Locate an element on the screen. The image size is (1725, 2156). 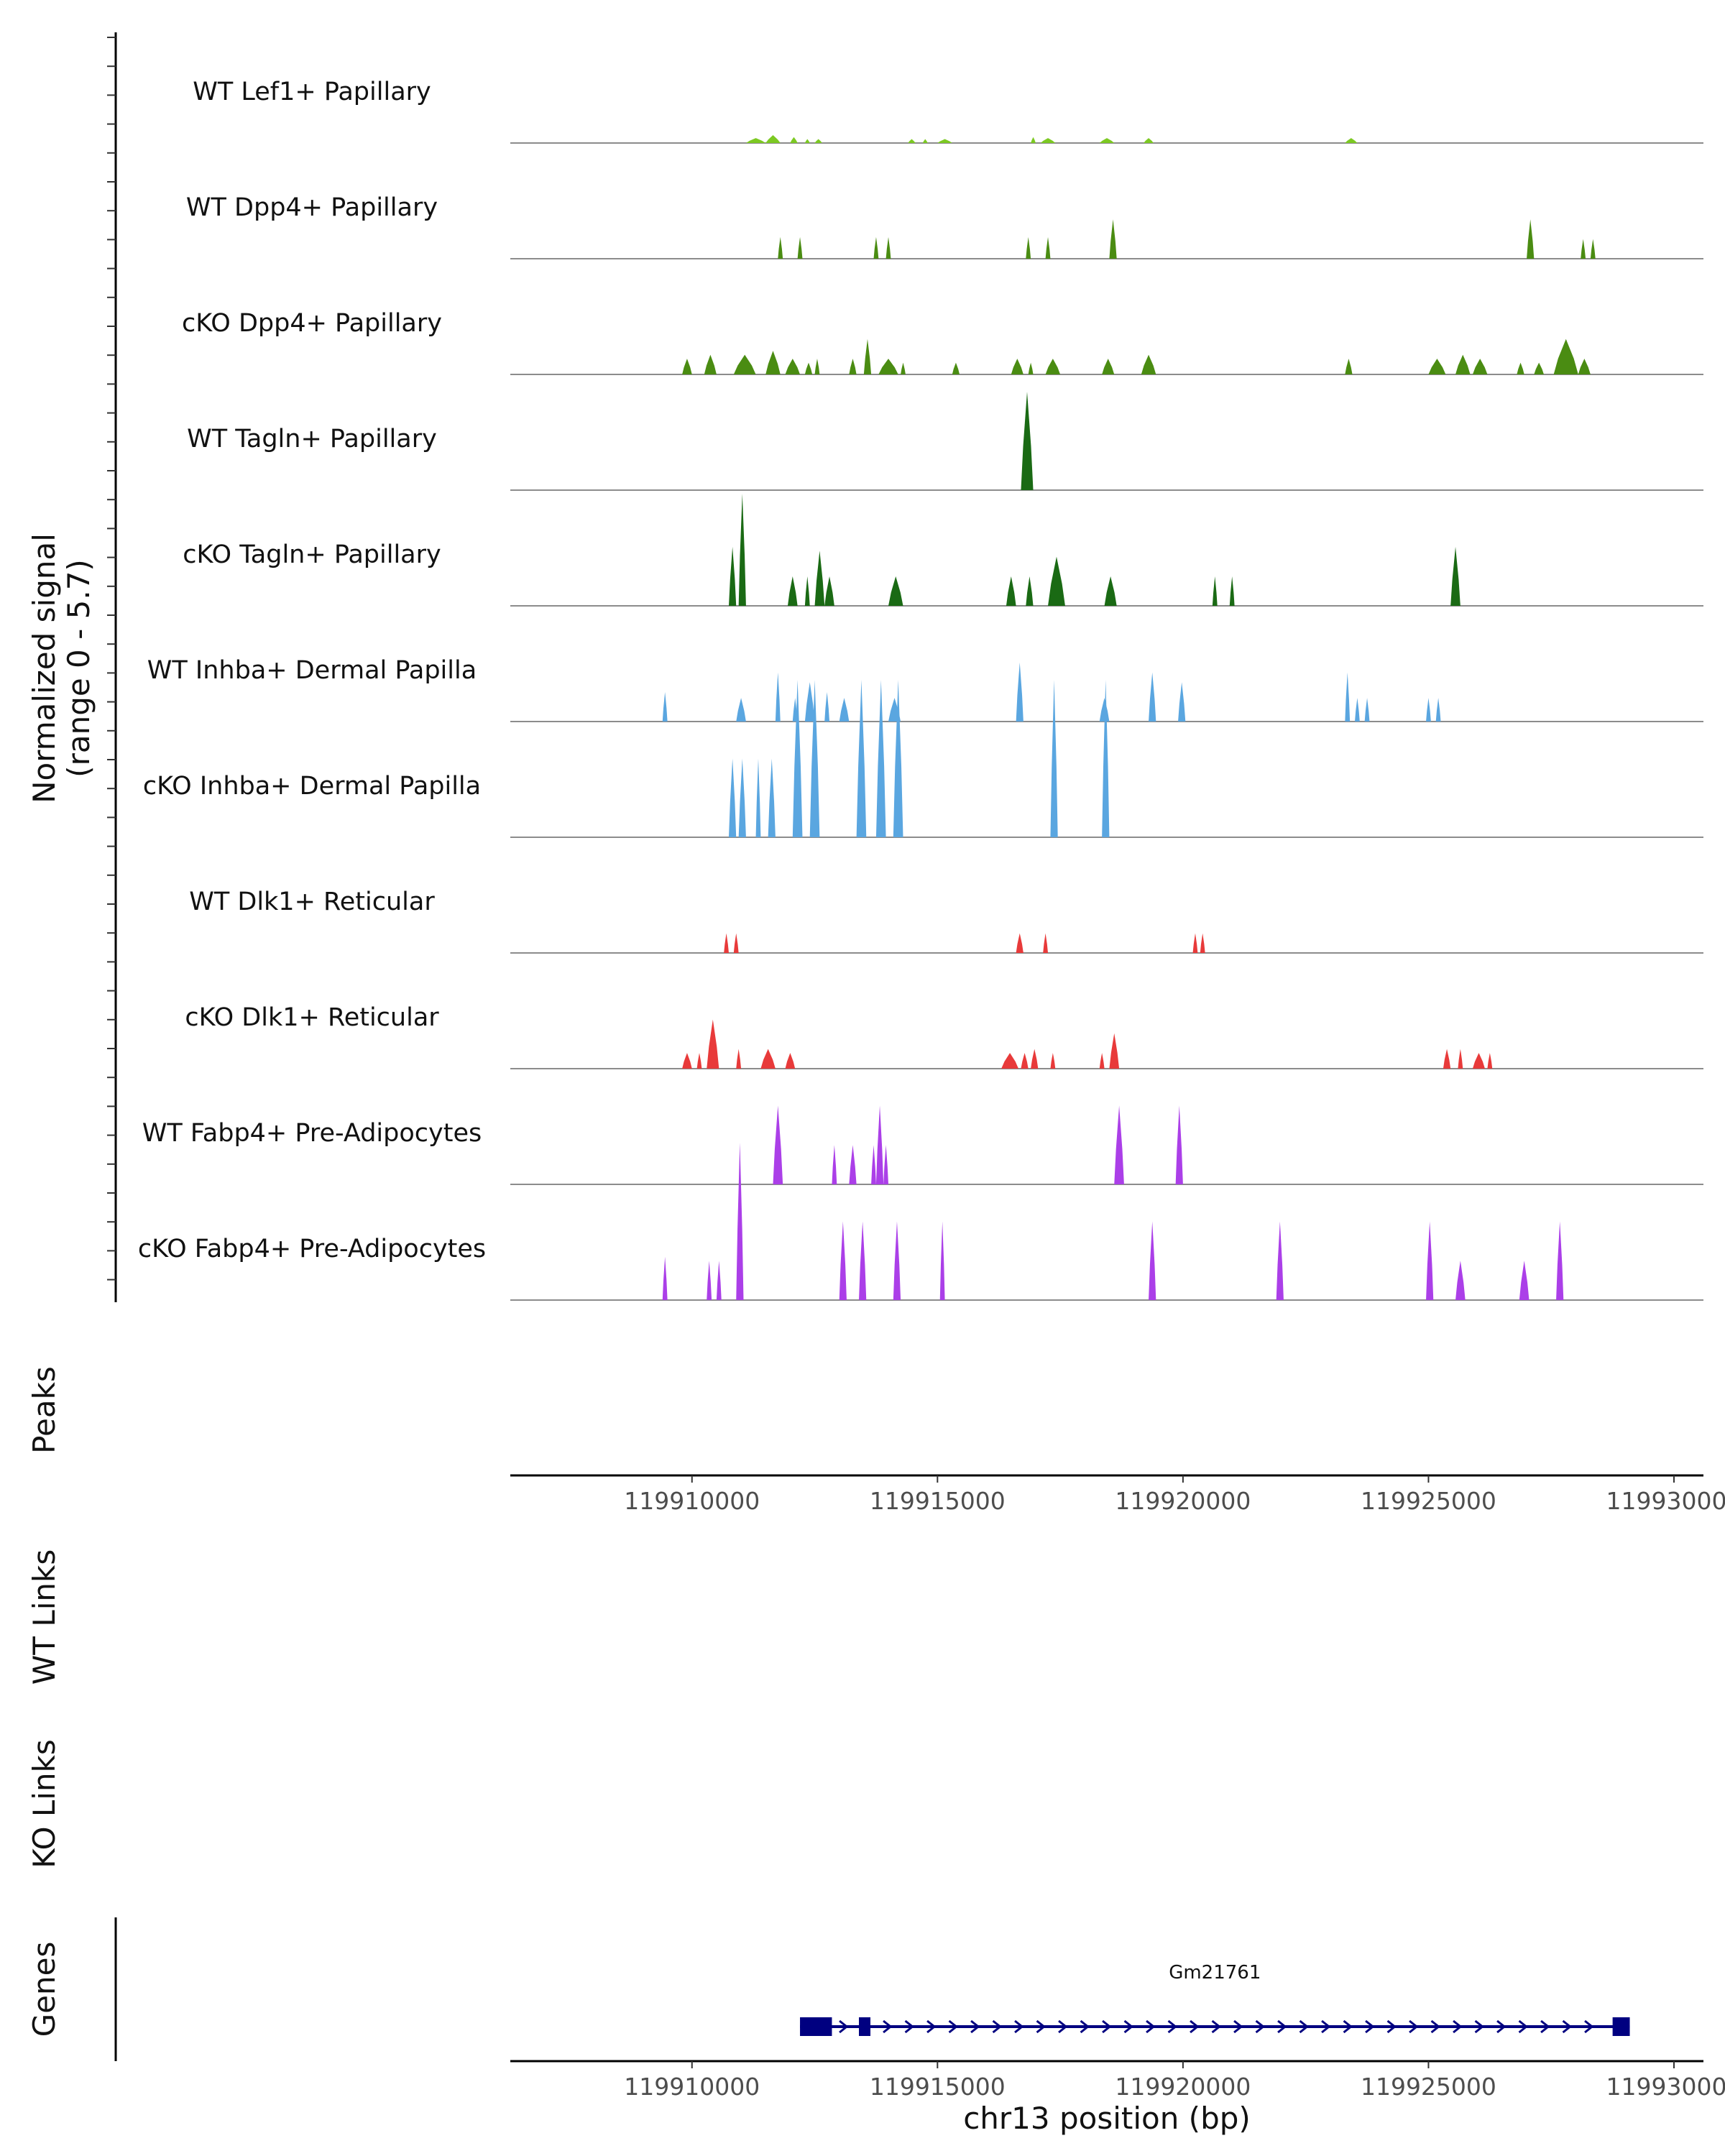
track-4: cKO Tagln+ Papillary is located at coordinates (943, 550).